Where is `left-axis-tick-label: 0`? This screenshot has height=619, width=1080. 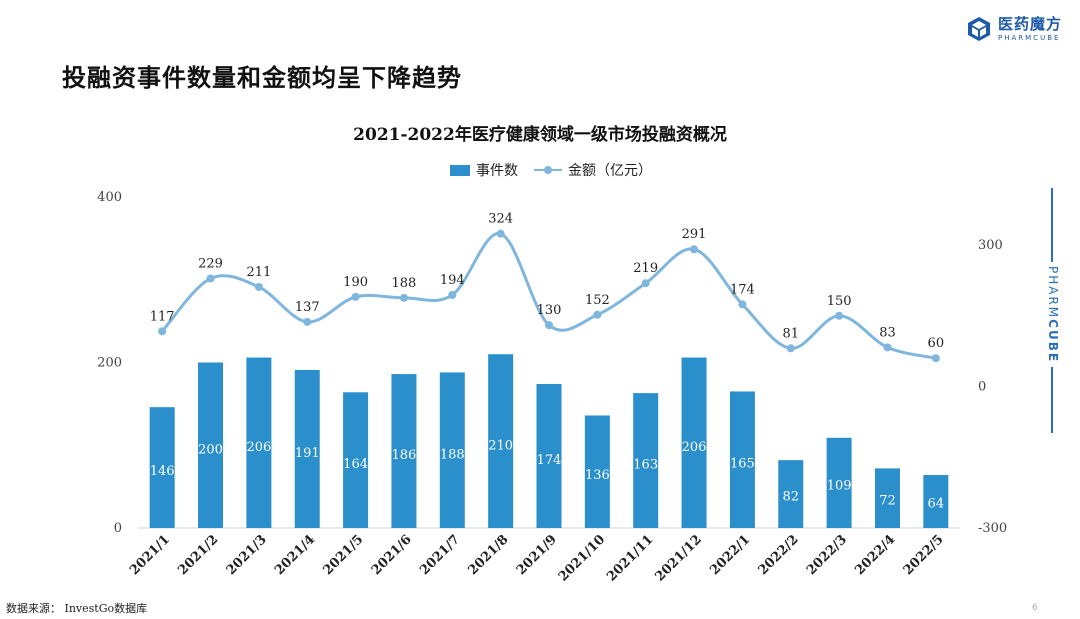
left-axis-tick-label: 0 is located at coordinates (118, 528).